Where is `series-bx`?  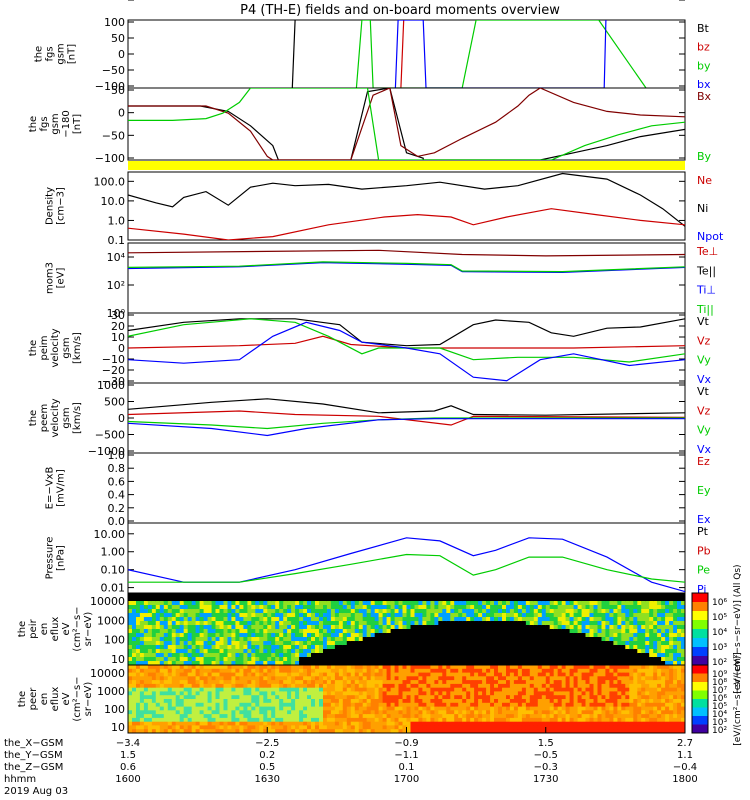
series-bx is located at coordinates (500, 54).